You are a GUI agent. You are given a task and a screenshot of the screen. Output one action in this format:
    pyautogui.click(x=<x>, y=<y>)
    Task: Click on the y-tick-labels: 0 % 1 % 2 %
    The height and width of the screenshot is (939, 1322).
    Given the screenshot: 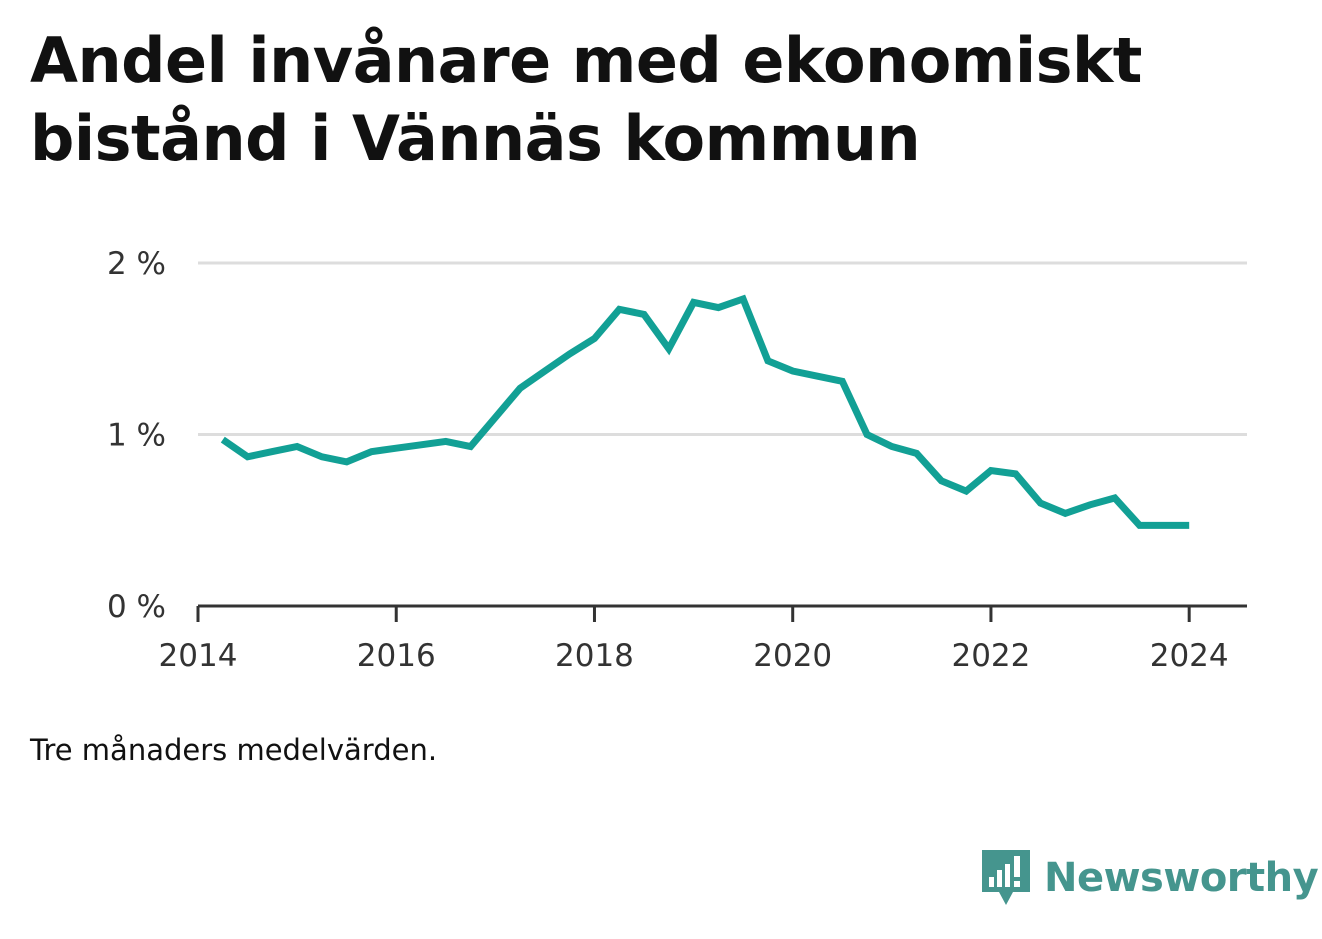 What is the action you would take?
    pyautogui.click(x=136, y=435)
    